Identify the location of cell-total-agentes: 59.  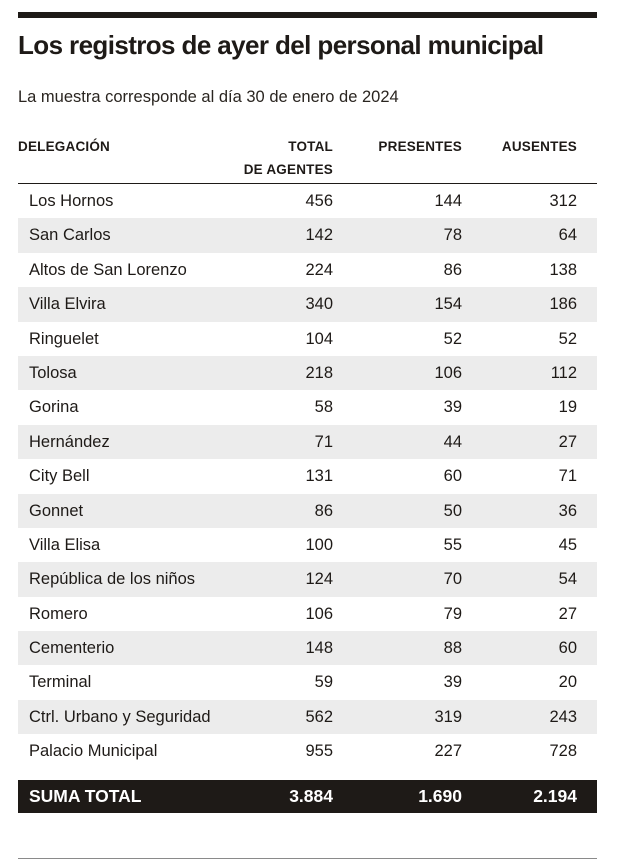
(323, 682).